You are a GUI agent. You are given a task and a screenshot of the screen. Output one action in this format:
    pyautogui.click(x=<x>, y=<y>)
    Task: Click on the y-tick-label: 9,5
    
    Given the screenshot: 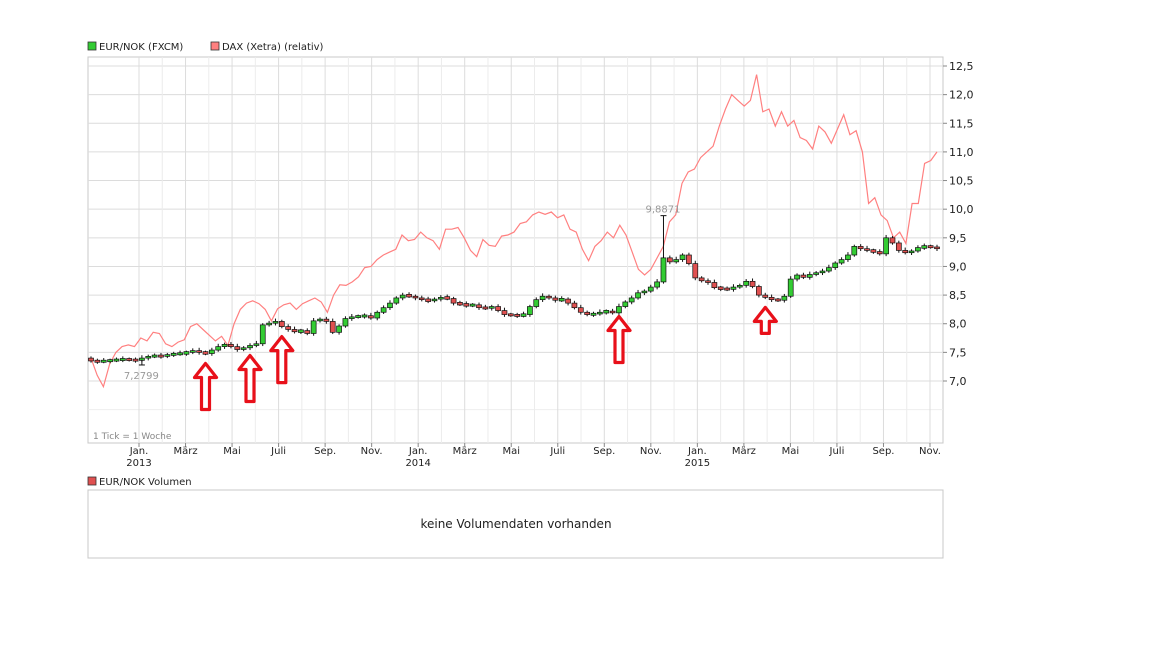 What is the action you would take?
    pyautogui.click(x=958, y=238)
    